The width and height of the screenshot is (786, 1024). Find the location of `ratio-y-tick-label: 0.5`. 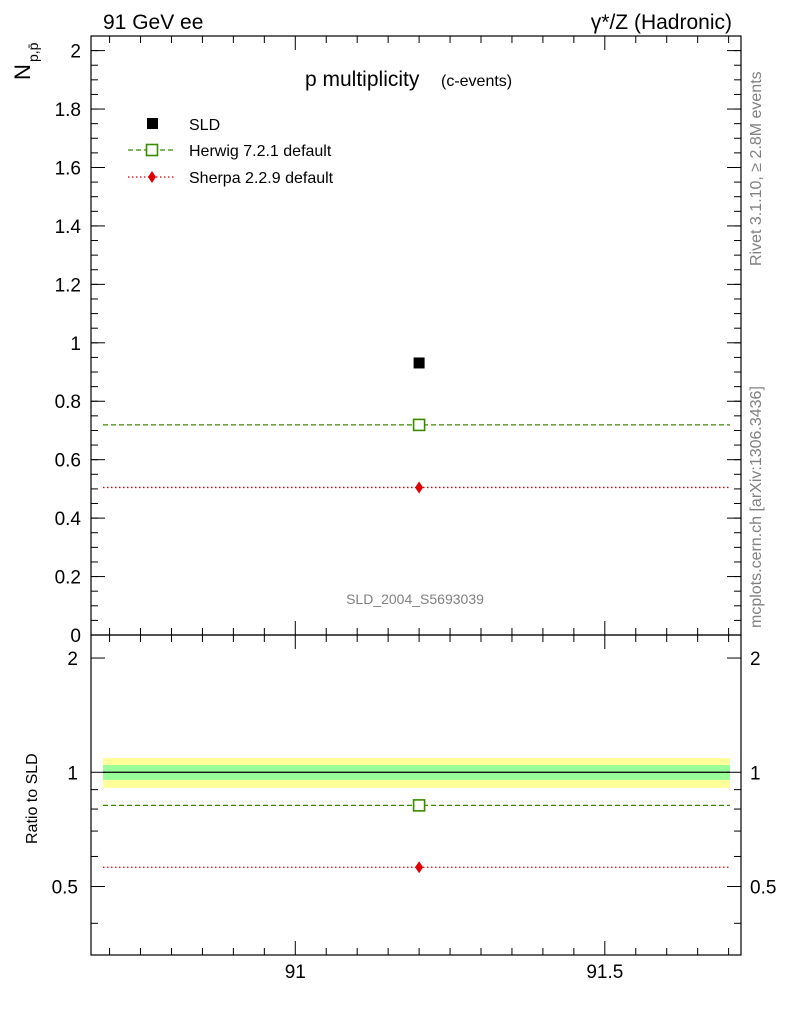

ratio-y-tick-label: 0.5 is located at coordinates (65, 888).